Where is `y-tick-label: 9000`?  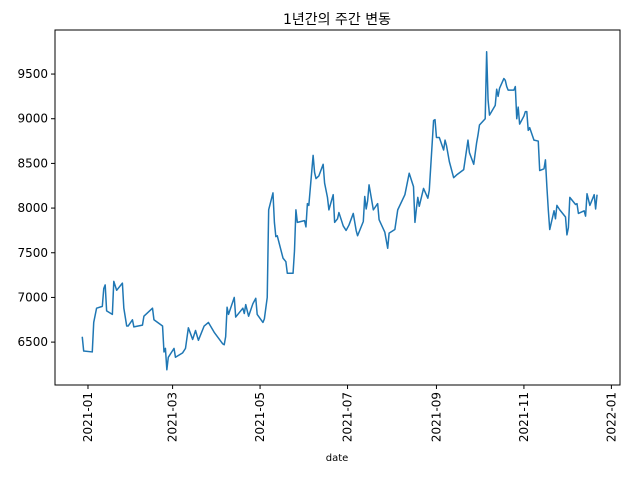
y-tick-label: 9000 is located at coordinates (32, 119).